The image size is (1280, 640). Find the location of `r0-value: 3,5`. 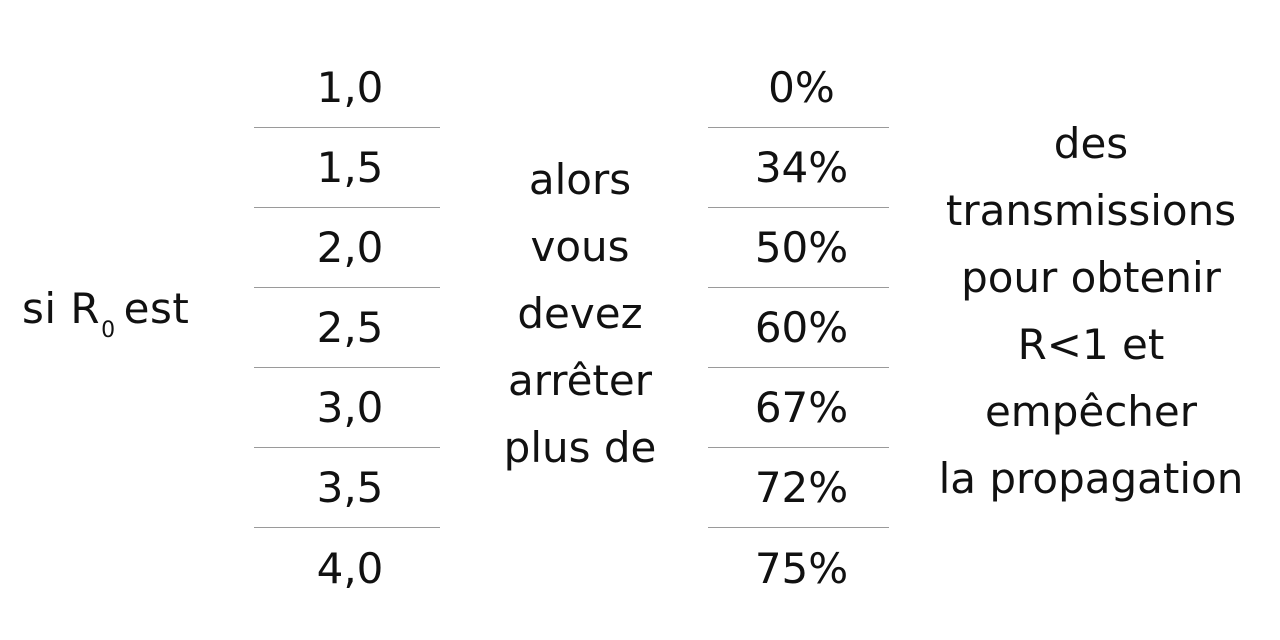

r0-value: 3,5 is located at coordinates (347, 488).